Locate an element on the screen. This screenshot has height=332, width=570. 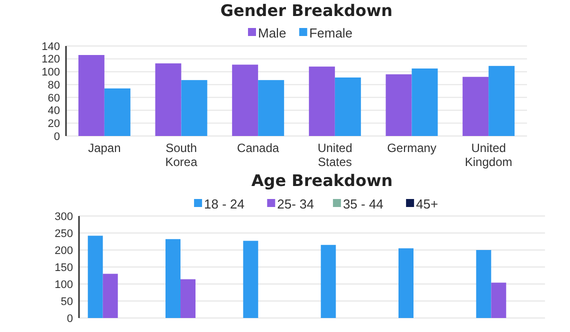
x-tick-label: Japan is located at coordinates (104, 148).